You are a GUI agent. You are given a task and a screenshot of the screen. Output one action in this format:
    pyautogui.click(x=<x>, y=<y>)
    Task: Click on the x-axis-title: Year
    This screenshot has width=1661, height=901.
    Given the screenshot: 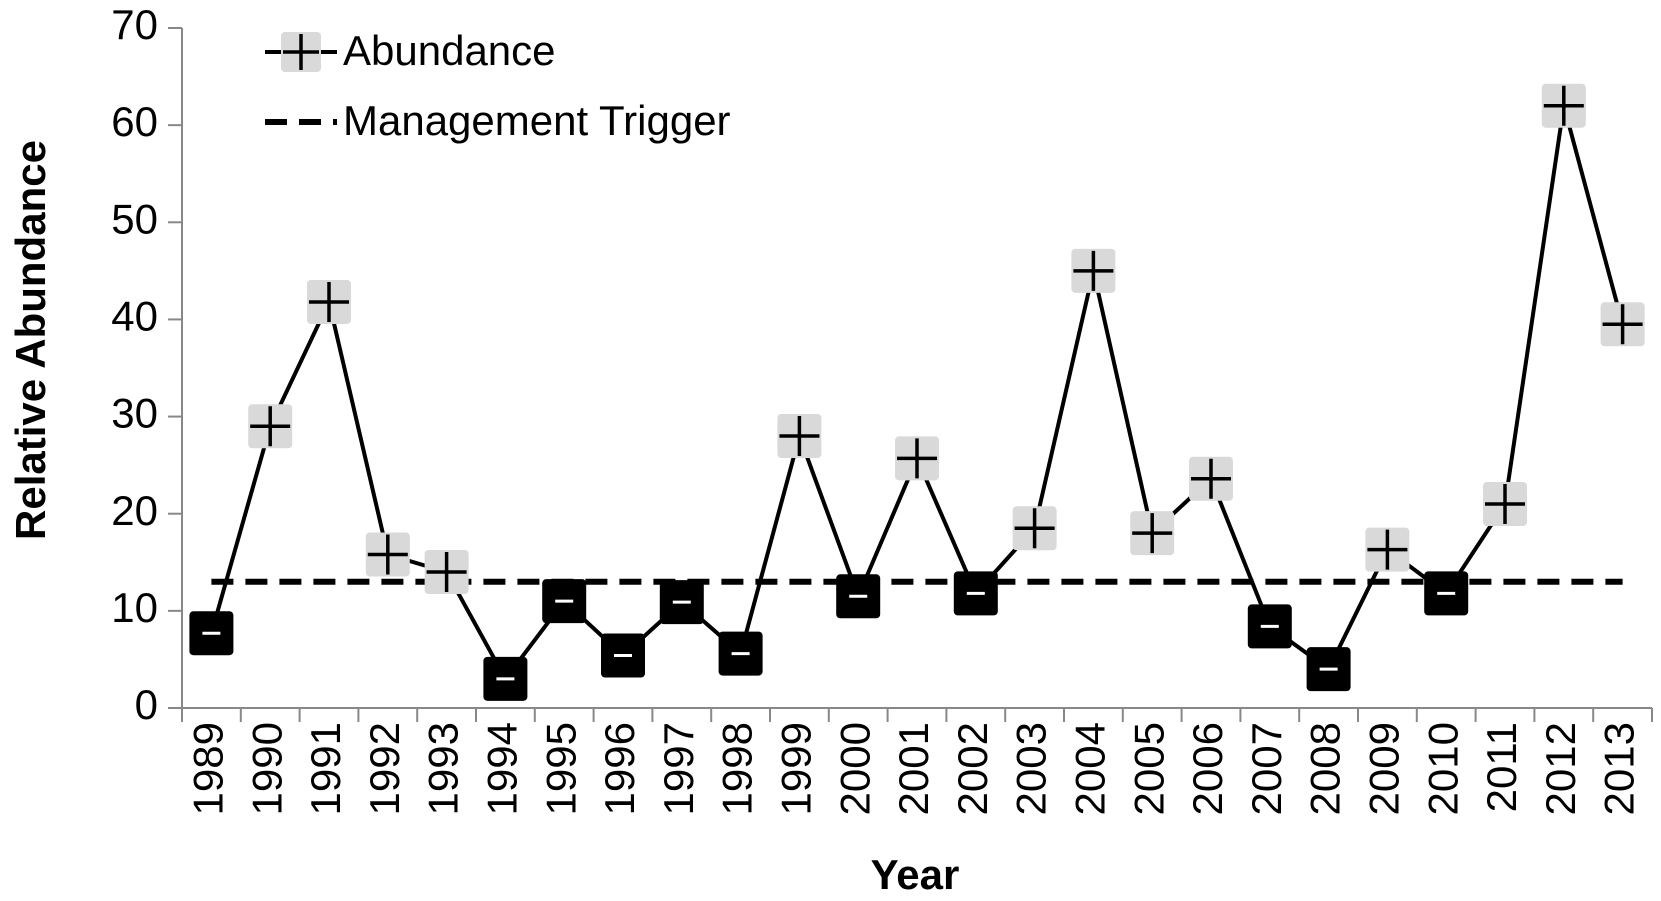 What is the action you would take?
    pyautogui.click(x=915, y=874)
    